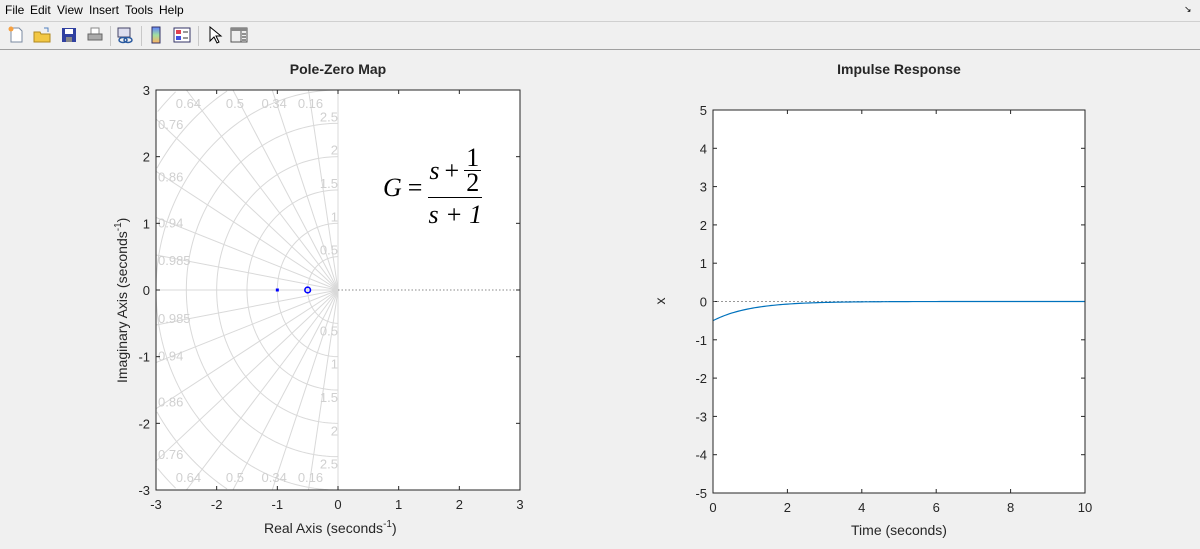  I want to click on menu-help: Help, so click(171, 10).